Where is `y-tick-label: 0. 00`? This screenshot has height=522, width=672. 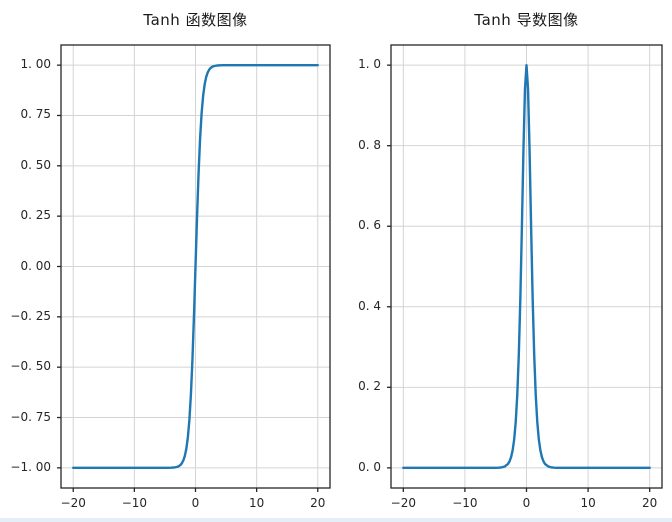
y-tick-label: 0. 00 is located at coordinates (35, 265).